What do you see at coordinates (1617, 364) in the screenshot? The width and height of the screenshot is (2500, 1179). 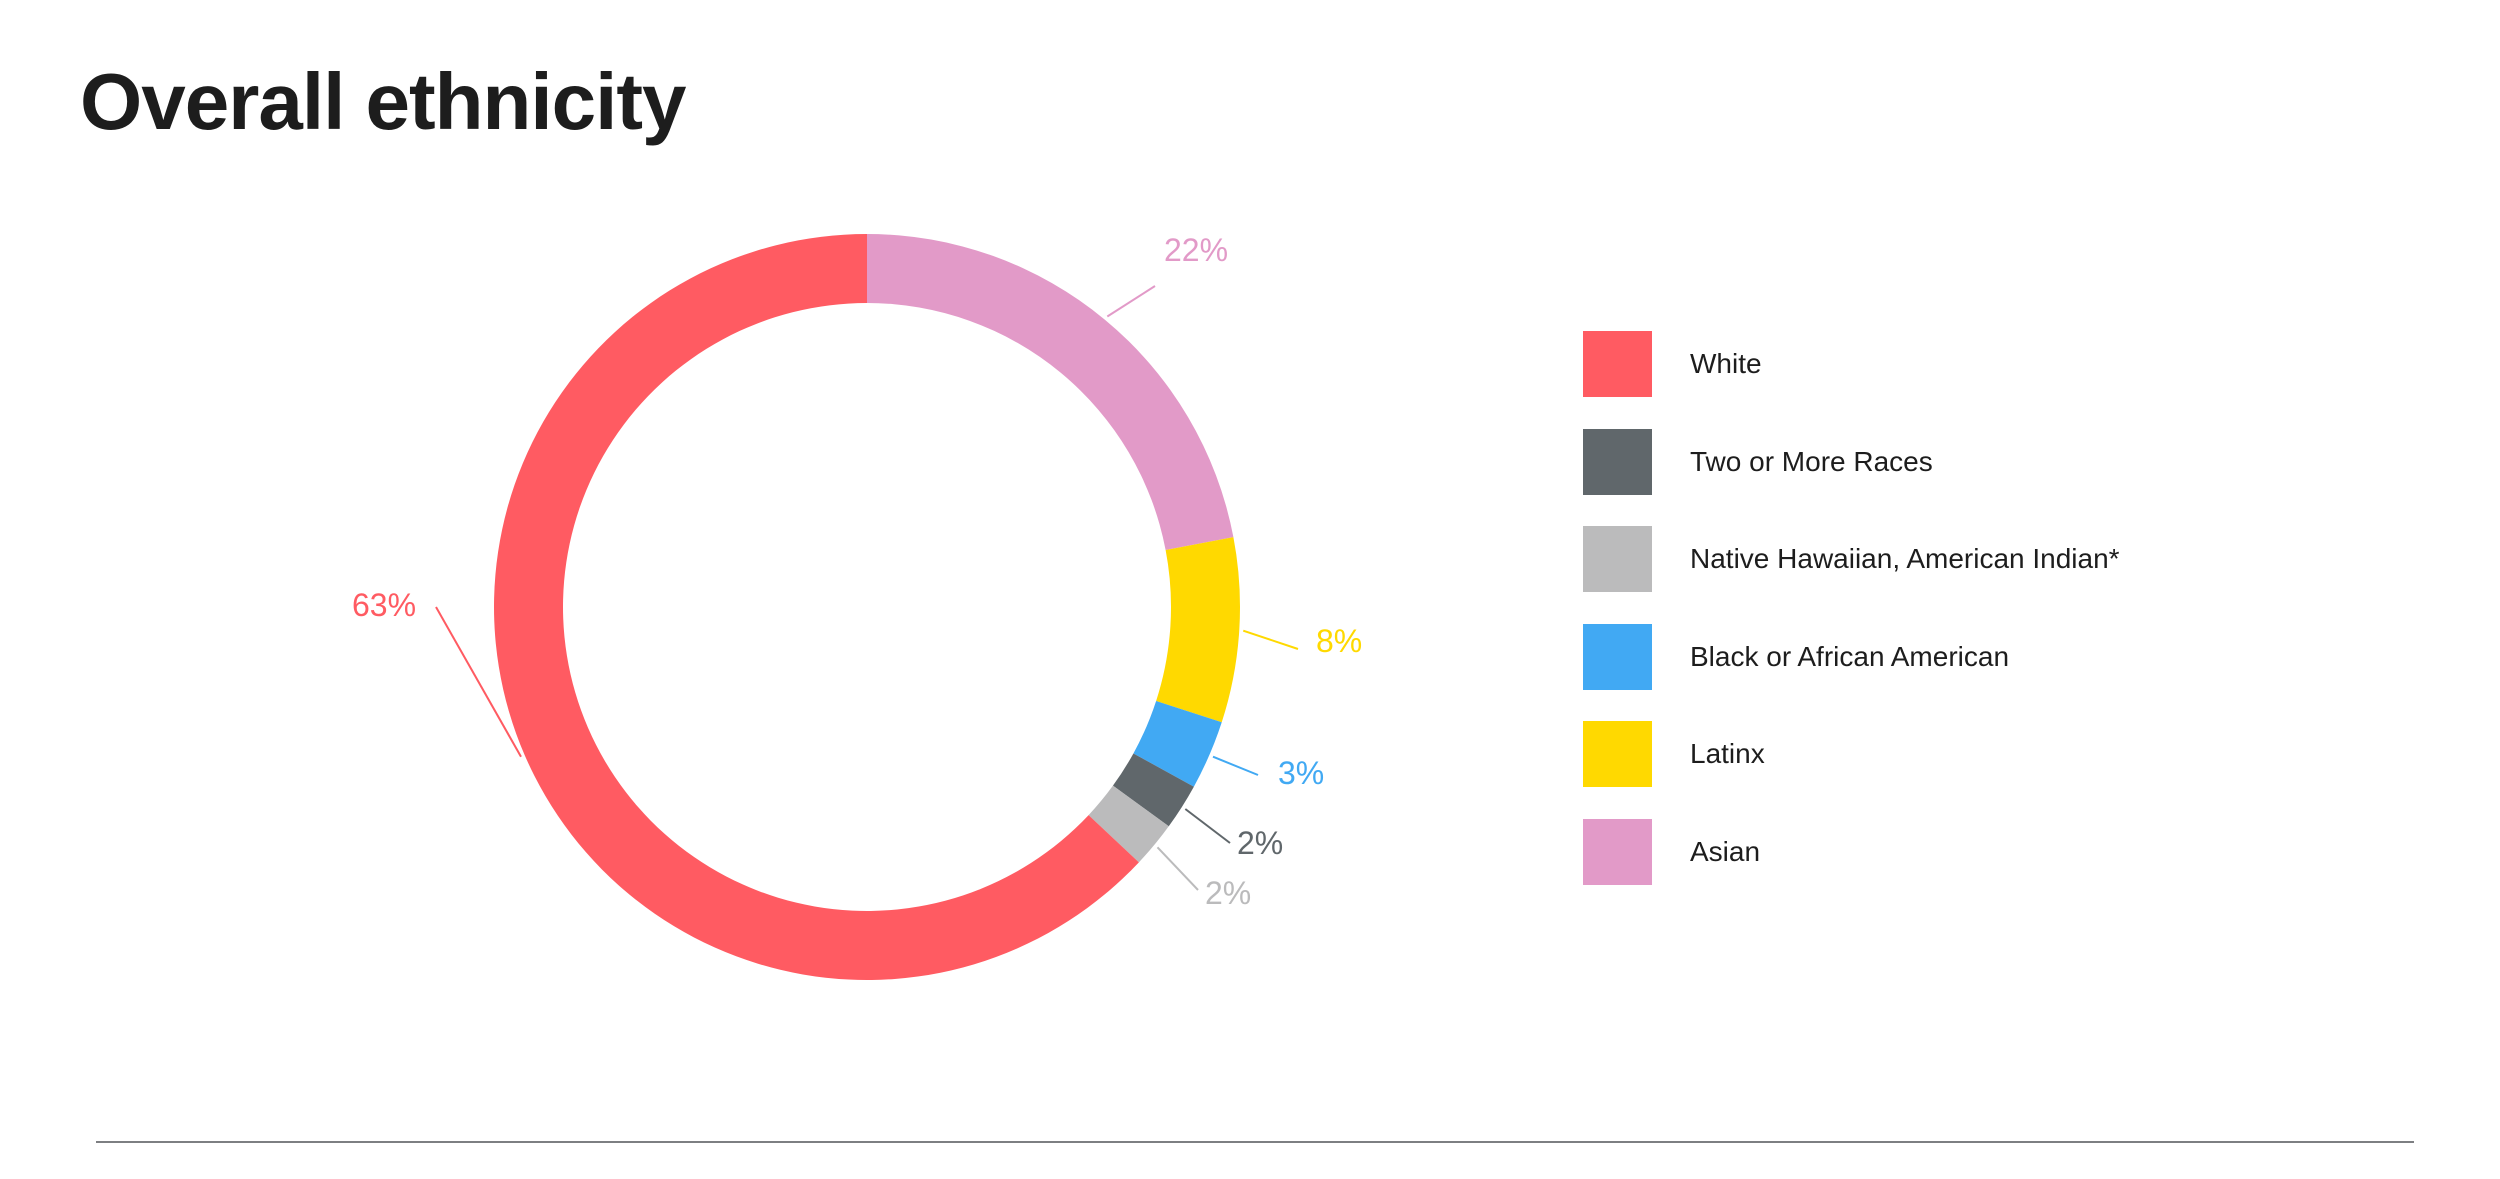 I see `legend-swatch-white` at bounding box center [1617, 364].